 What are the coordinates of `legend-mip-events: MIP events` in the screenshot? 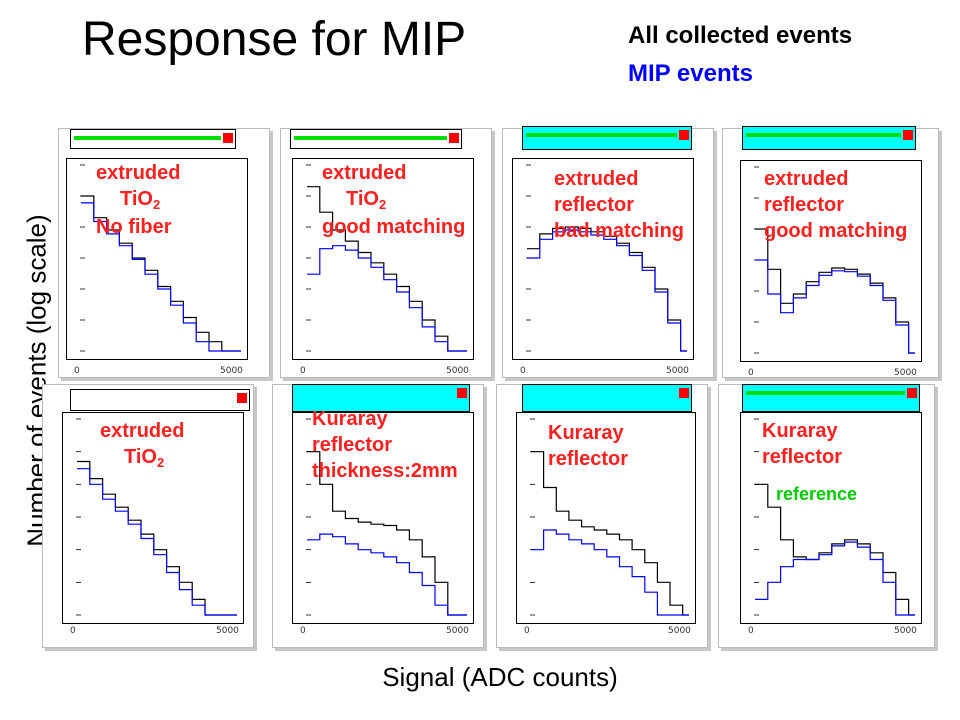 It's located at (690, 73).